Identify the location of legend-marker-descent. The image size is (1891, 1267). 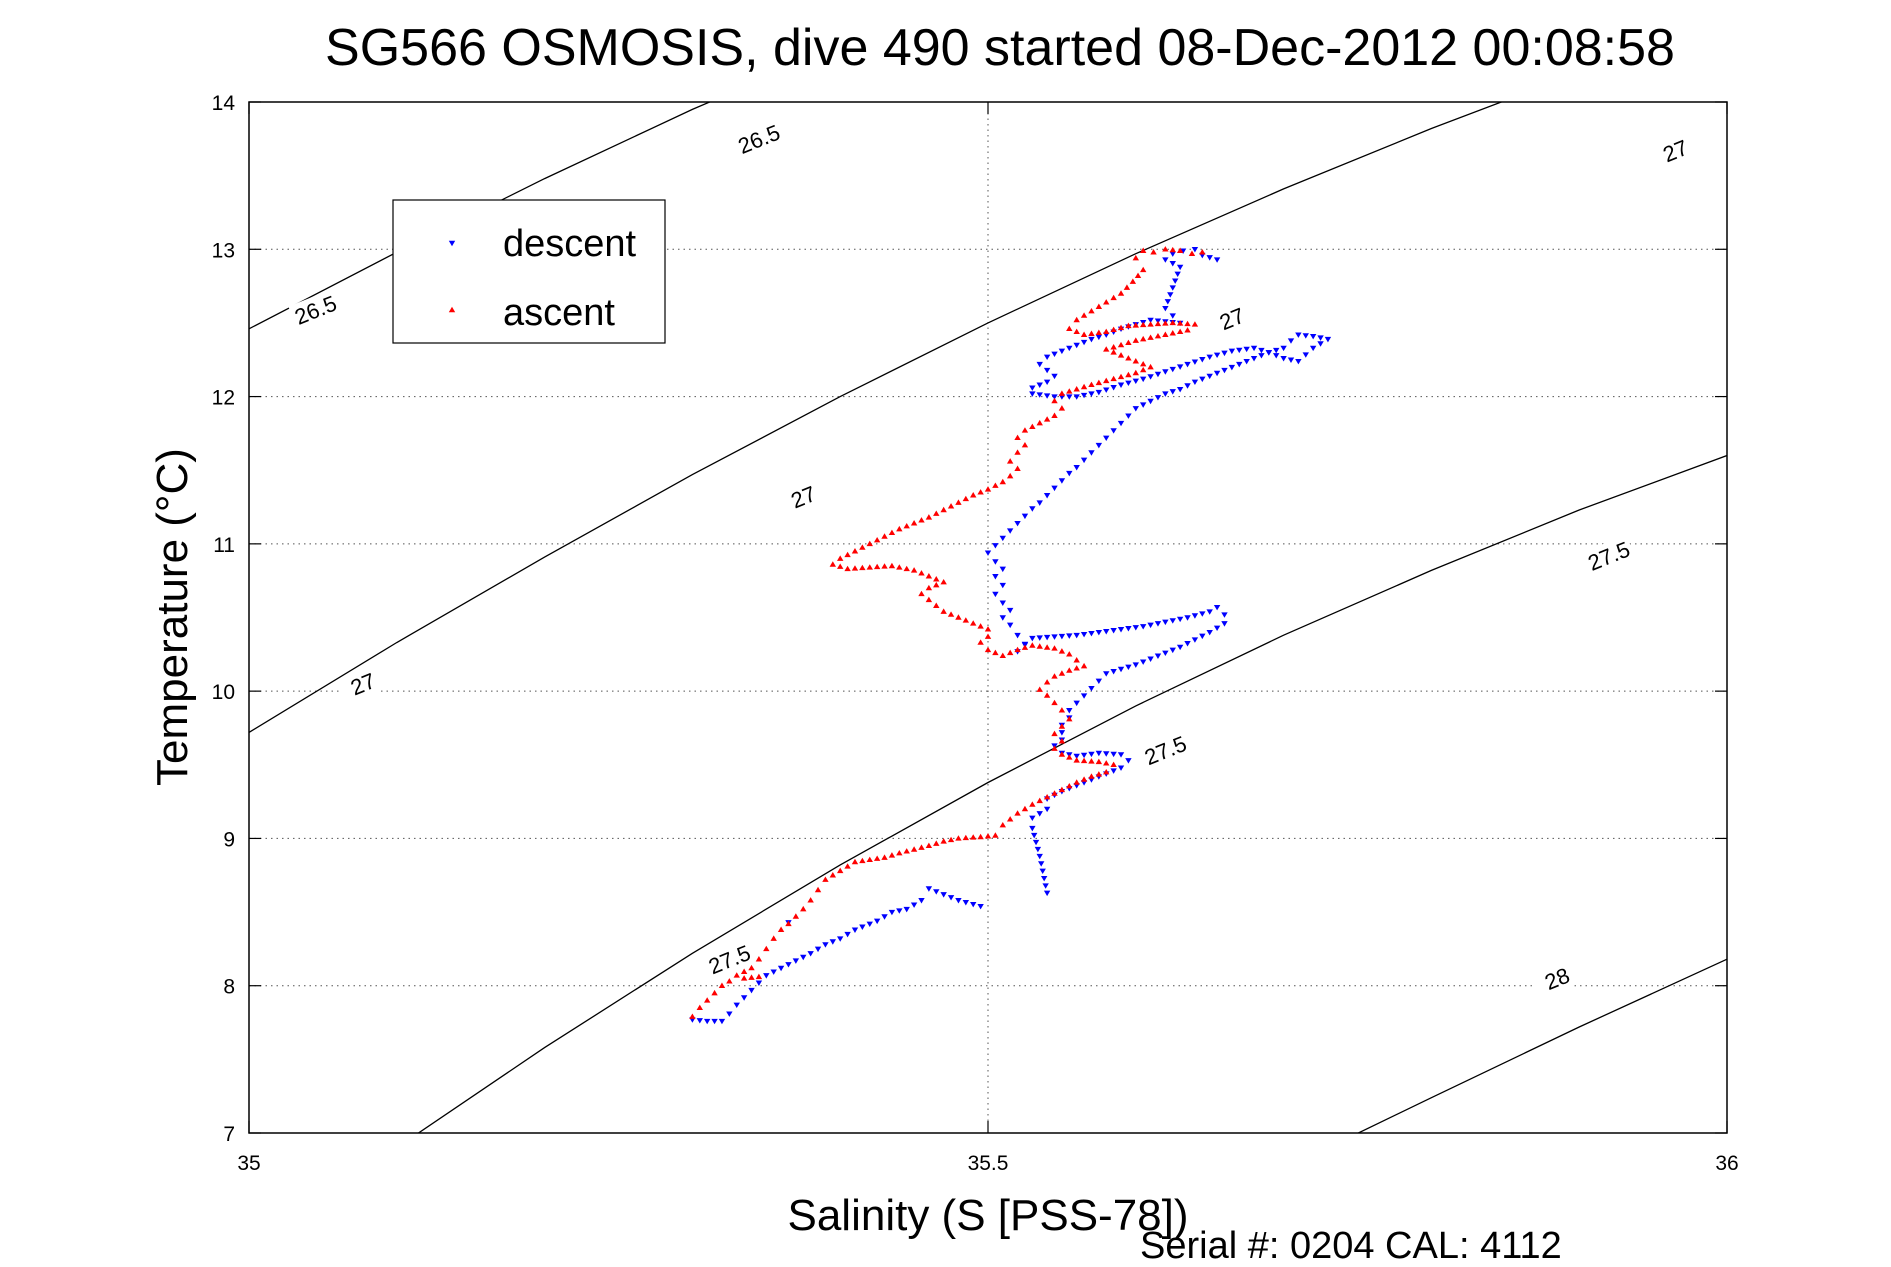
(452, 243).